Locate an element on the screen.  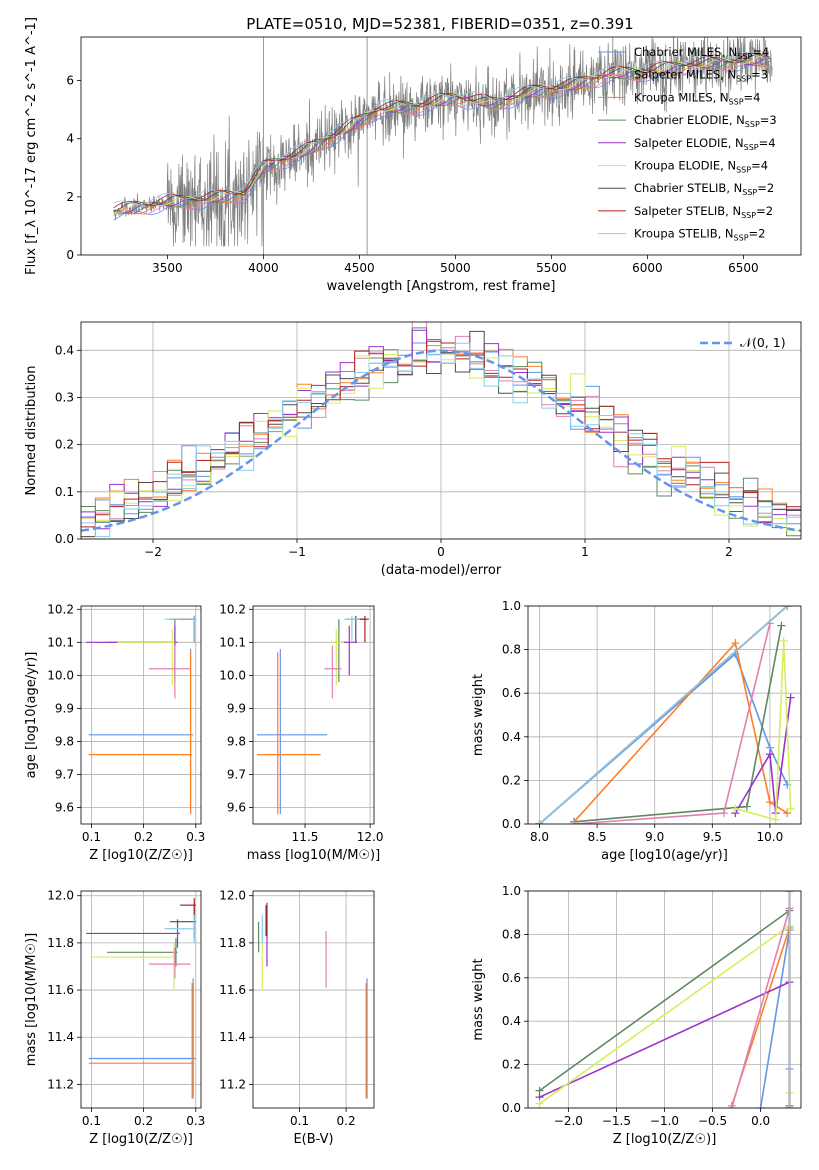
x-axis-label: mass [log10(M/M☉)] is located at coordinates (313, 855).